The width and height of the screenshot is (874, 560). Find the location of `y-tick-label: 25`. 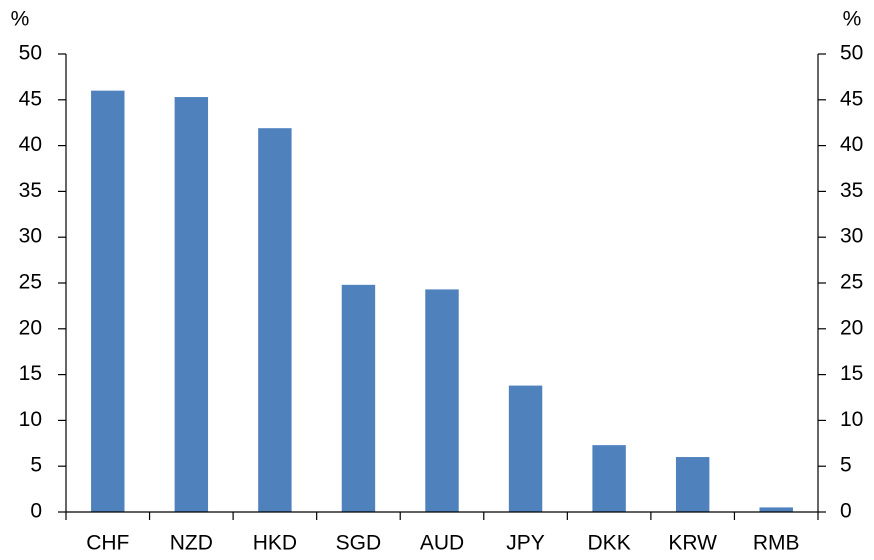

y-tick-label: 25 is located at coordinates (30, 282).